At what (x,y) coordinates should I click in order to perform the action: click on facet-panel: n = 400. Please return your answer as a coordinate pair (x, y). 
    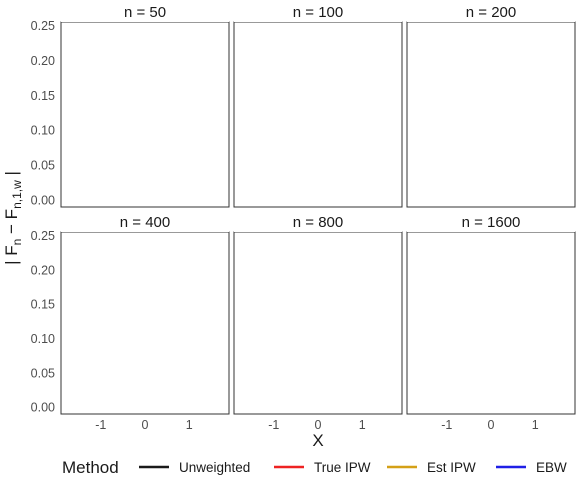
    Looking at the image, I should click on (145, 313).